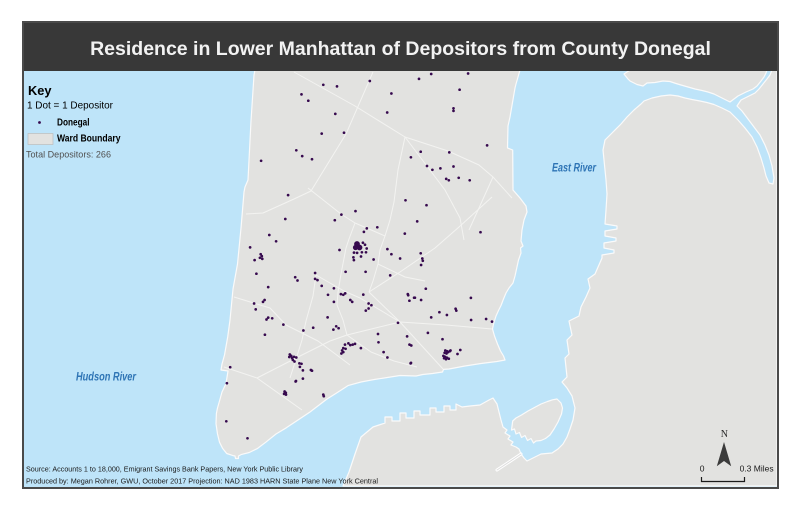 Image resolution: width=800 pixels, height=511 pixels. Describe the element at coordinates (70, 106) in the screenshot. I see `svg-text: 1 Dot = 1 Depositor` at that location.